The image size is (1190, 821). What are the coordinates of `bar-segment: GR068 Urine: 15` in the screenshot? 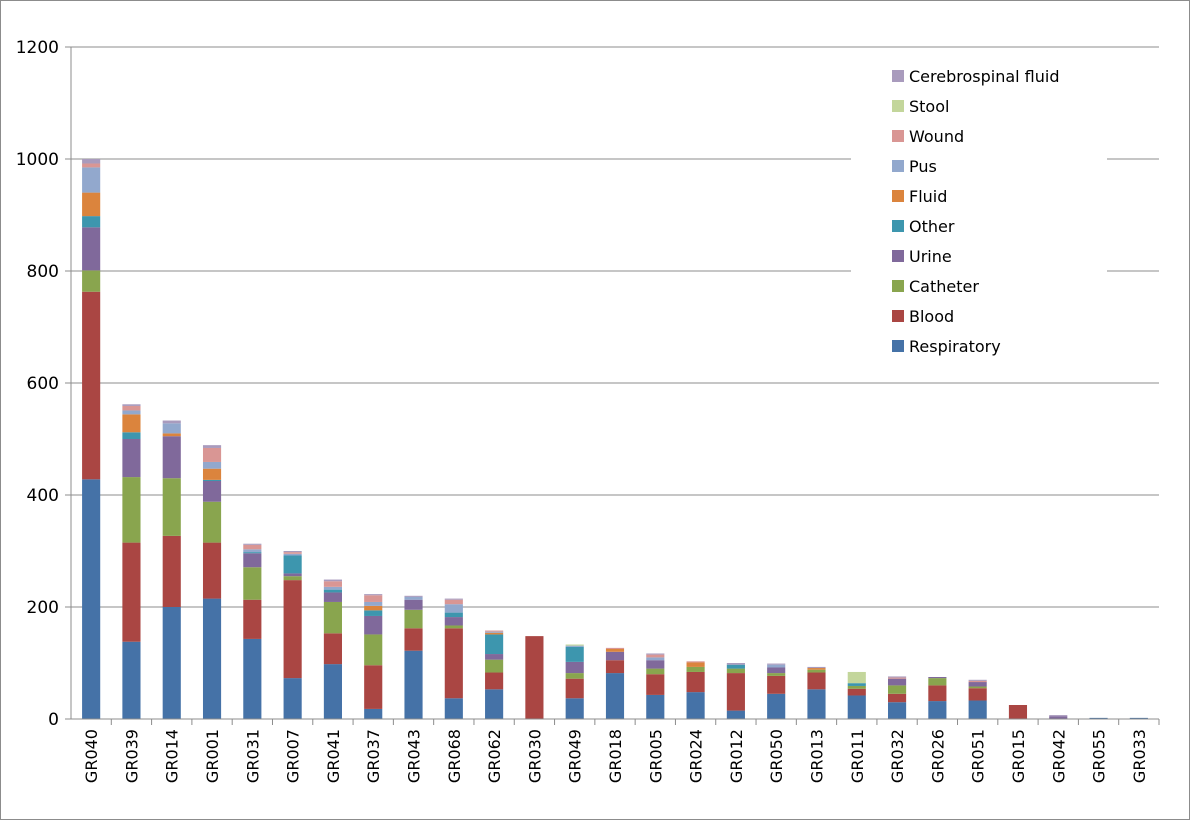 It's located at (453, 621).